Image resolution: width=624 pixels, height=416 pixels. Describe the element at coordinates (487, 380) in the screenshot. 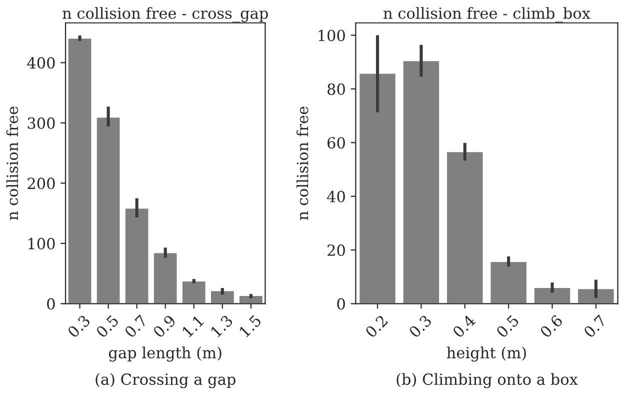

I see `text: (b) Climbing onto a box` at that location.